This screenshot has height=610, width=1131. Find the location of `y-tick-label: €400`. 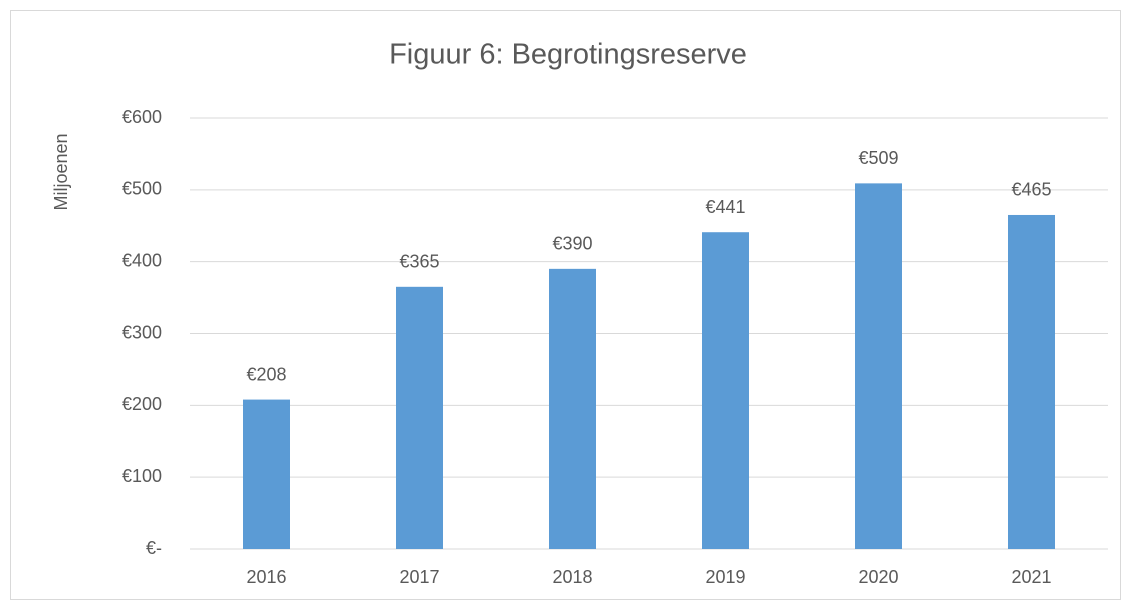

y-tick-label: €400 is located at coordinates (142, 260).